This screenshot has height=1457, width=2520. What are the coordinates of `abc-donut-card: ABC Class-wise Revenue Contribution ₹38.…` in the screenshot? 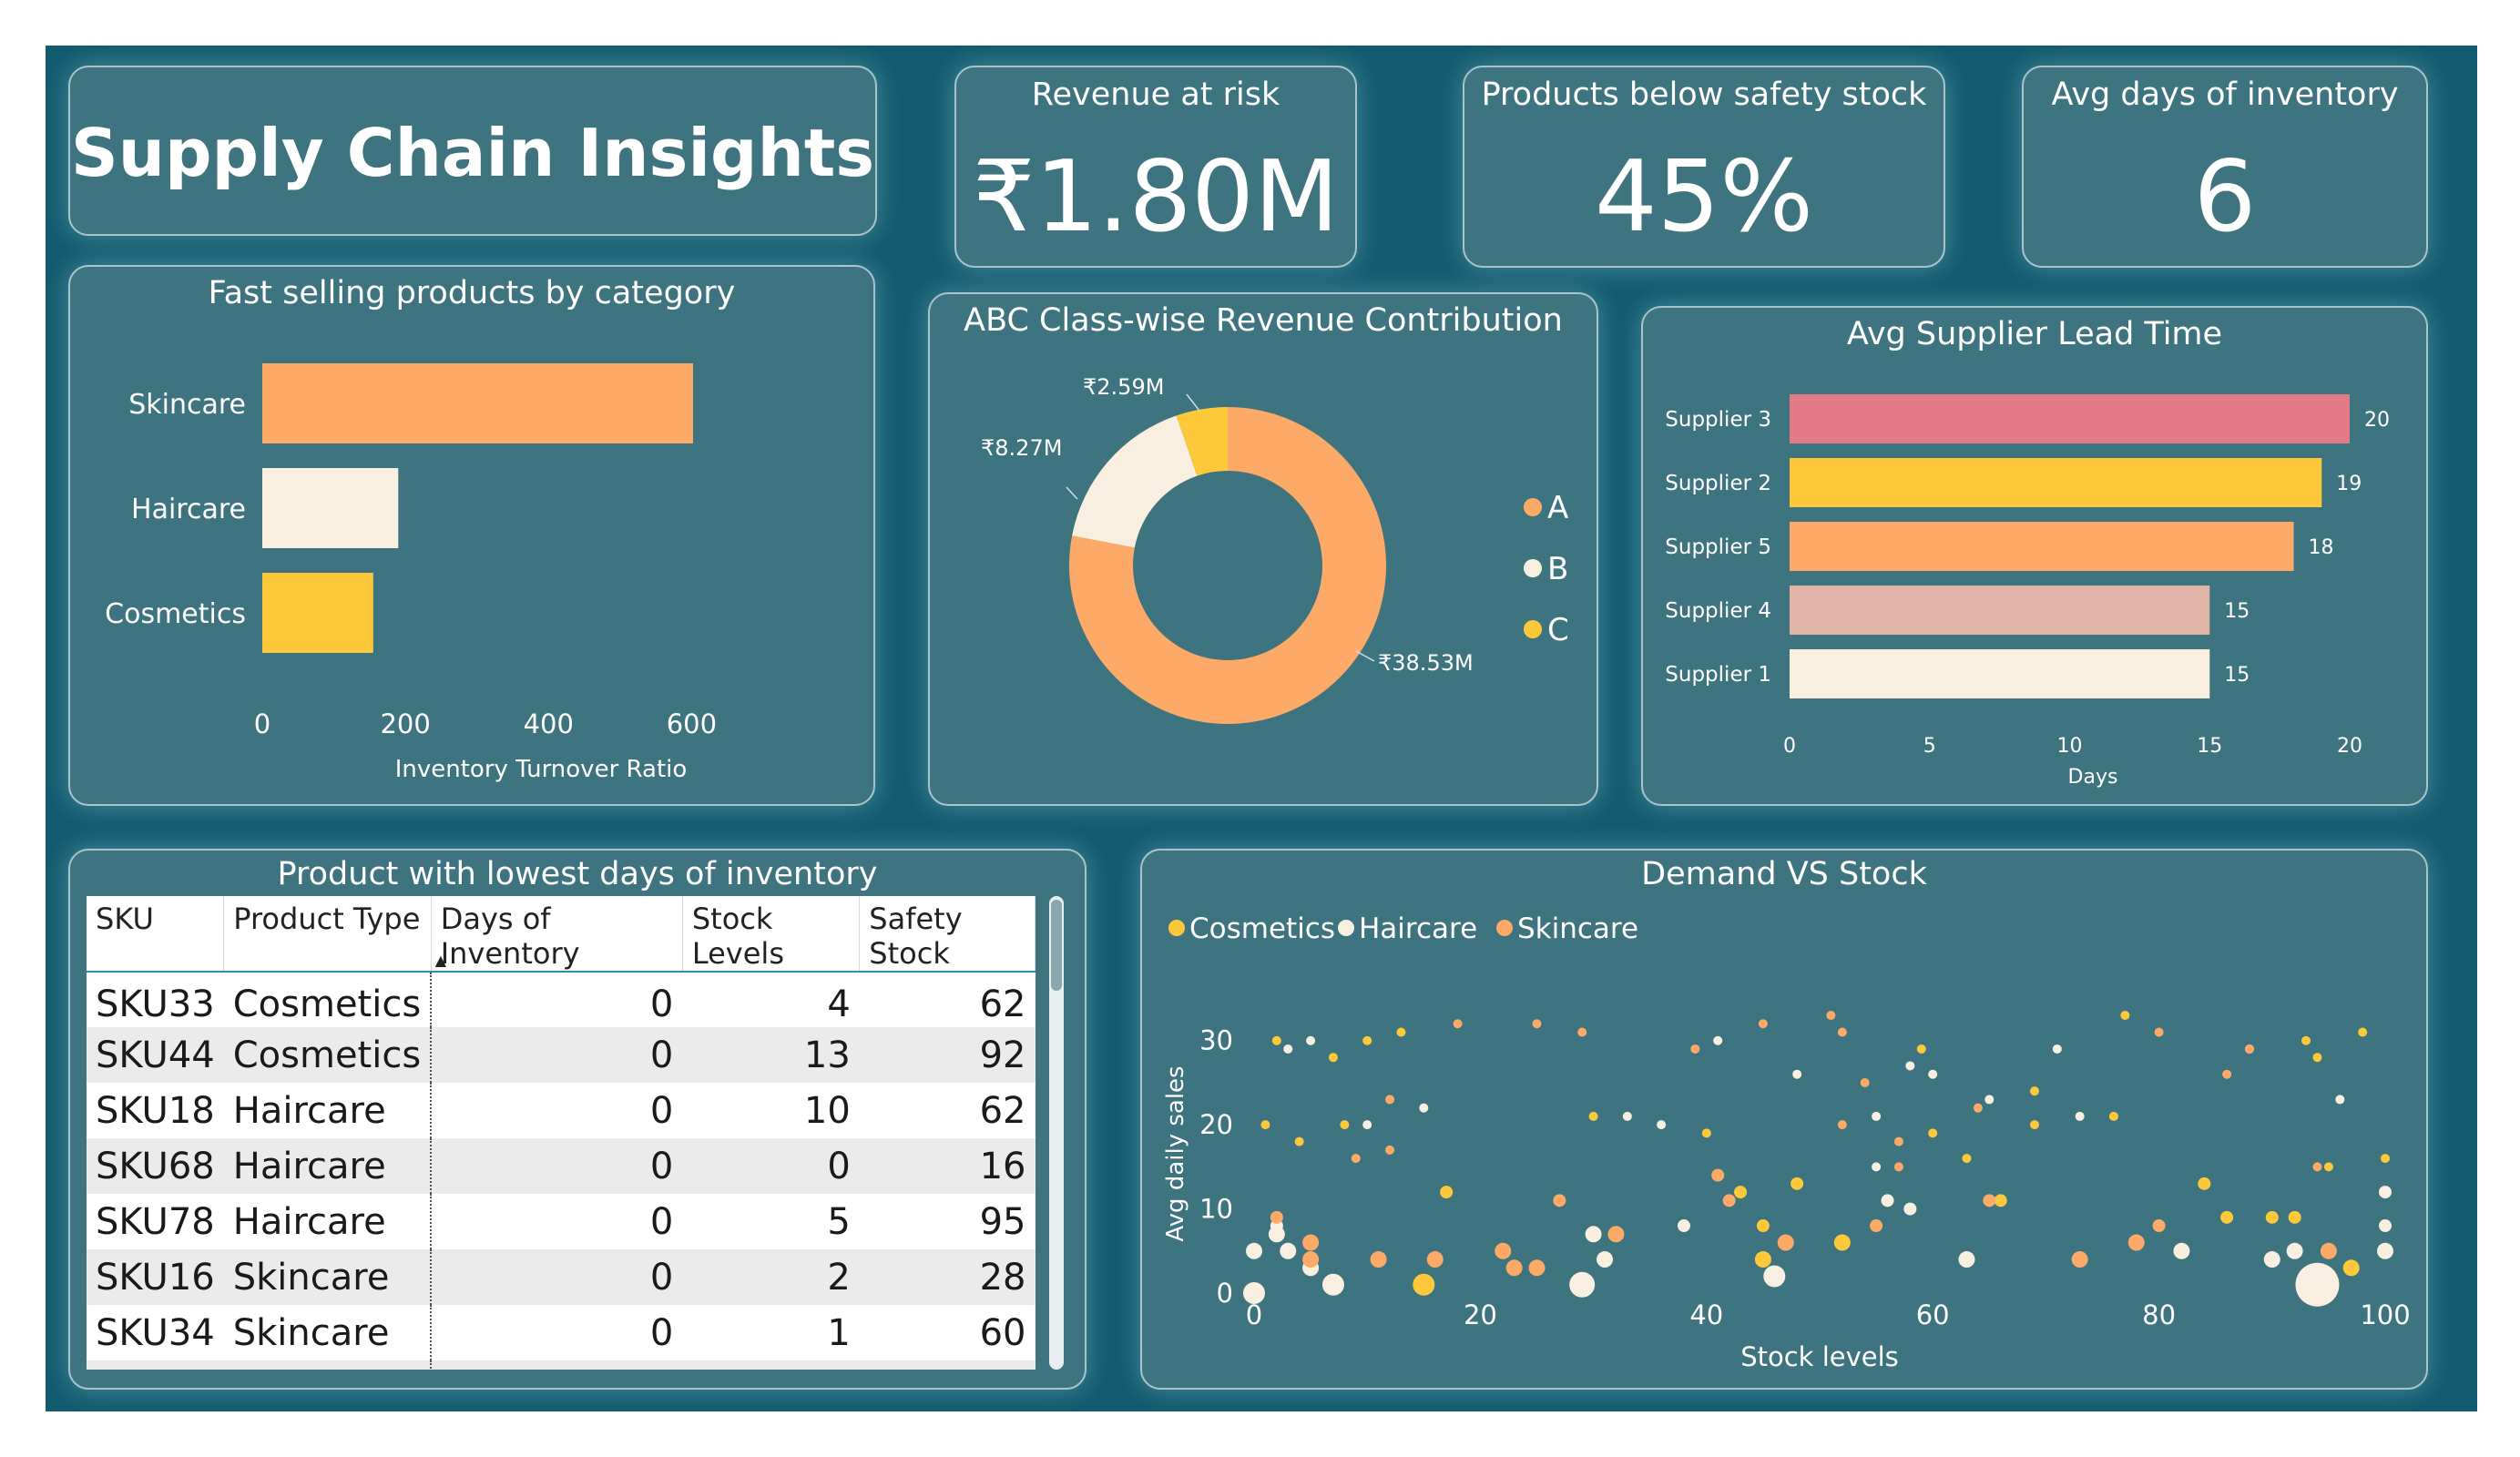 It's located at (1263, 549).